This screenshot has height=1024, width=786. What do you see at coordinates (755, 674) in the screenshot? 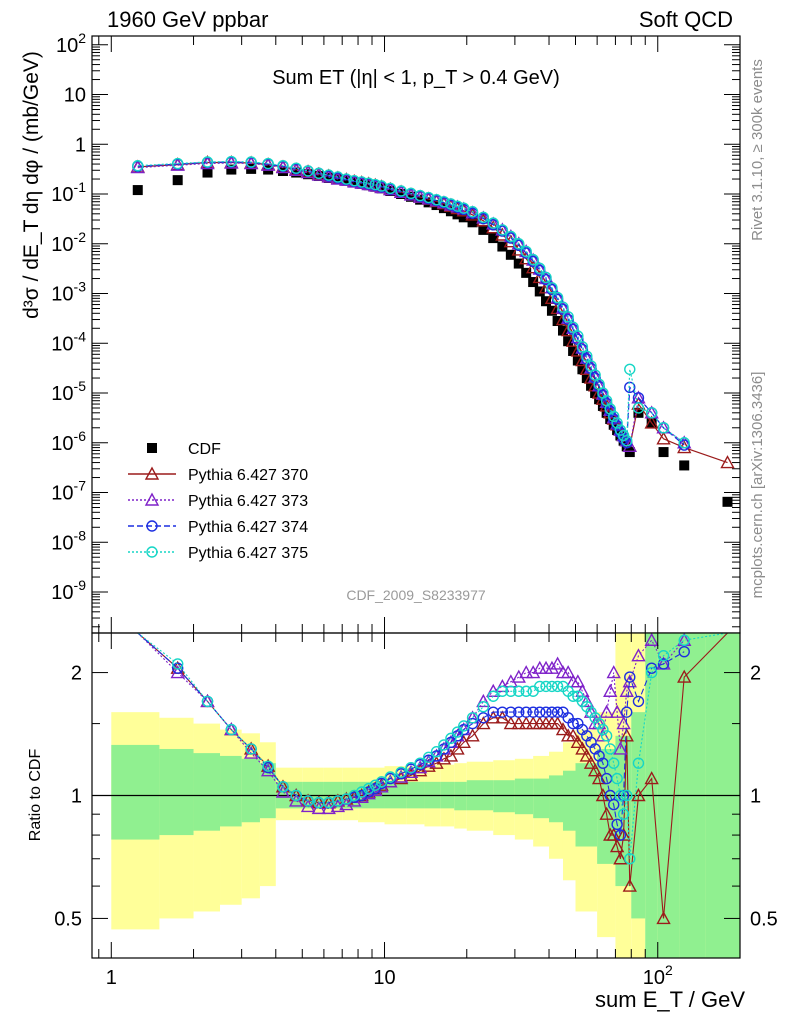
I see `ratio-y-tick-label-right: 2` at bounding box center [755, 674].